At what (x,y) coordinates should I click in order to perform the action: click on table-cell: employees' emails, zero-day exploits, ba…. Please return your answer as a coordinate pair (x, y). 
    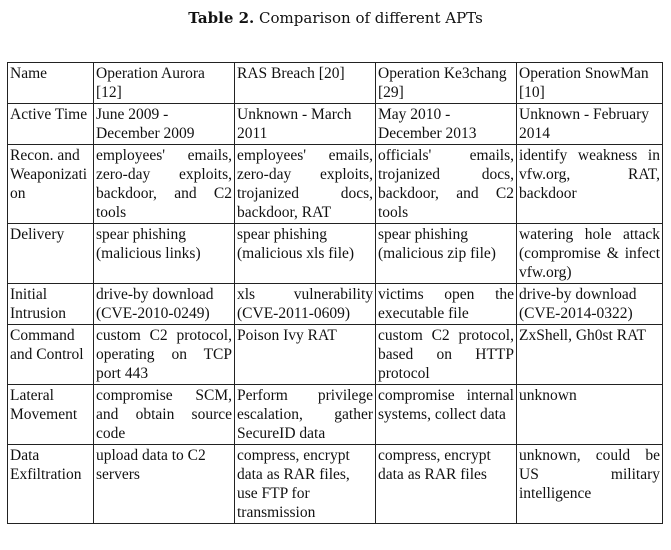
    Looking at the image, I should click on (164, 184).